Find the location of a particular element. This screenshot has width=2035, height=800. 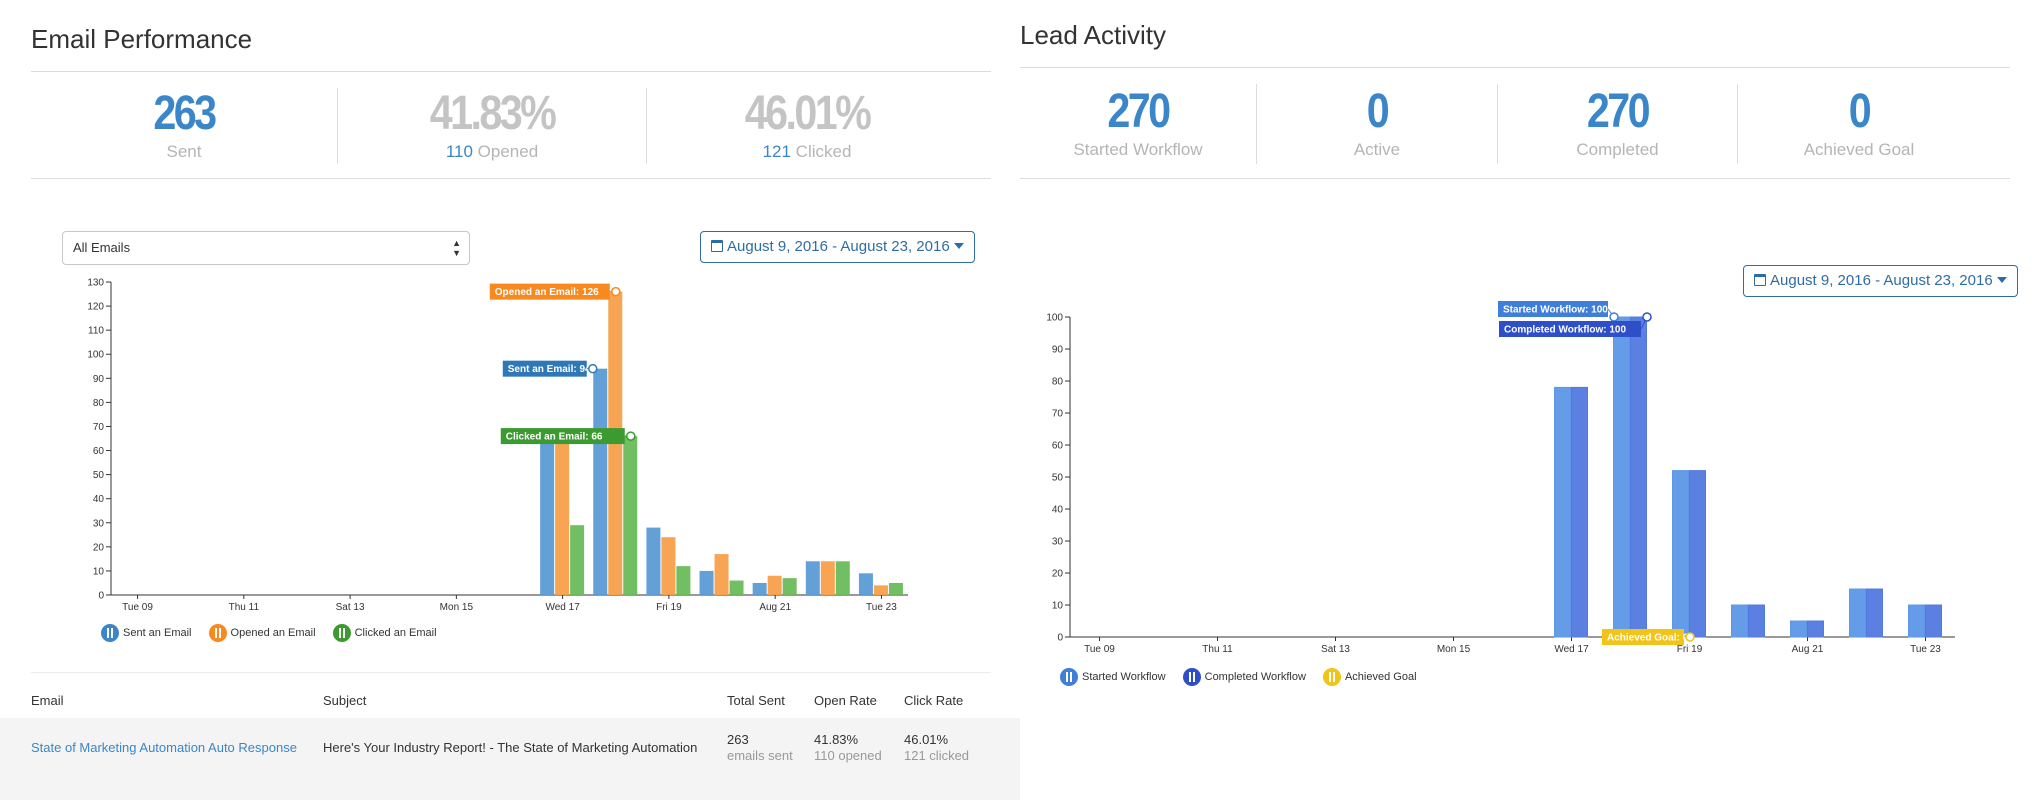

stat-label: Active is located at coordinates (1377, 149).